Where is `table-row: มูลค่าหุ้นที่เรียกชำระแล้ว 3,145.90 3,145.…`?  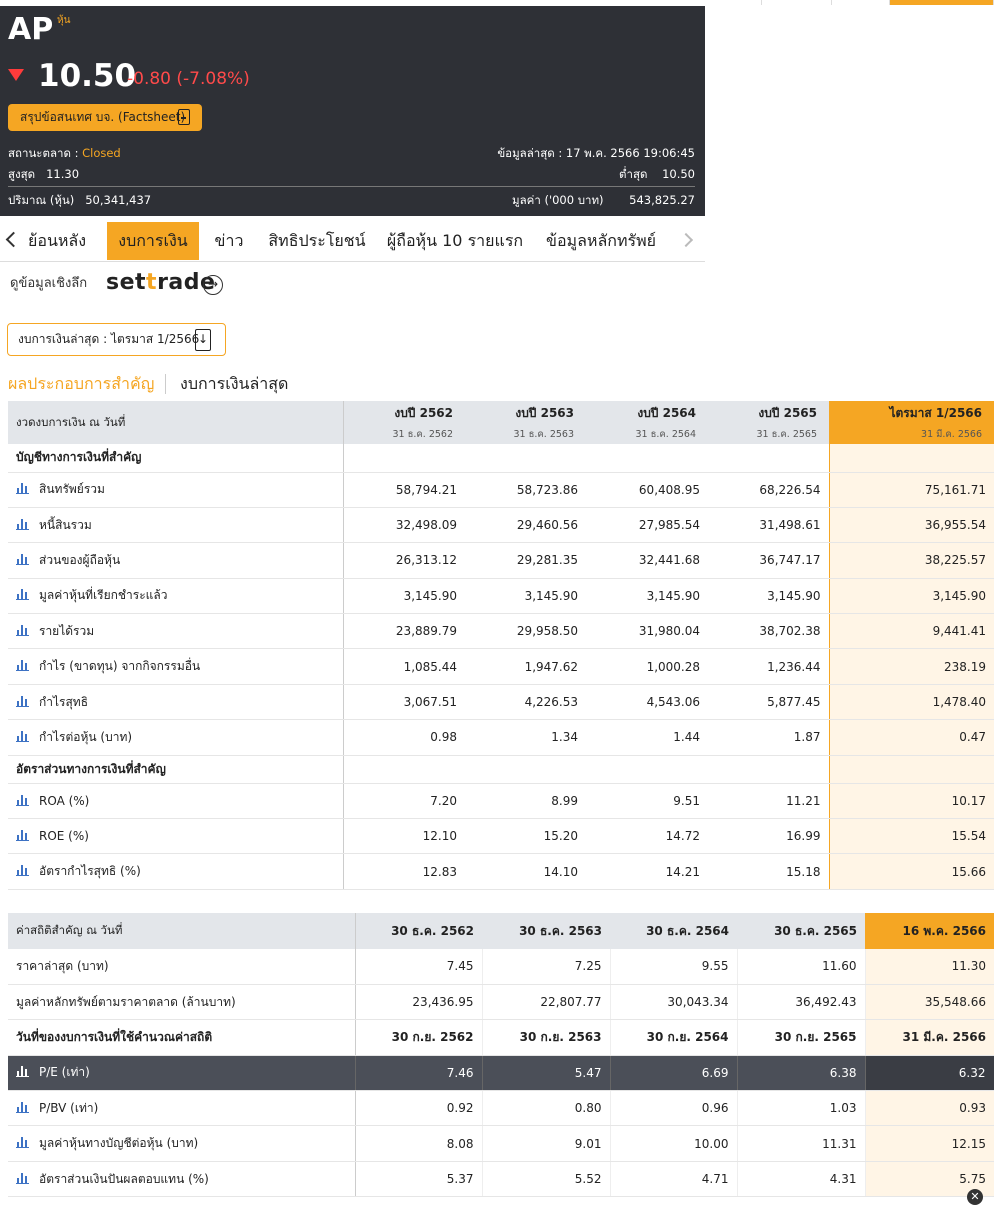
table-row: มูลค่าหุ้นที่เรียกชำระแล้ว 3,145.90 3,145.… is located at coordinates (501, 596).